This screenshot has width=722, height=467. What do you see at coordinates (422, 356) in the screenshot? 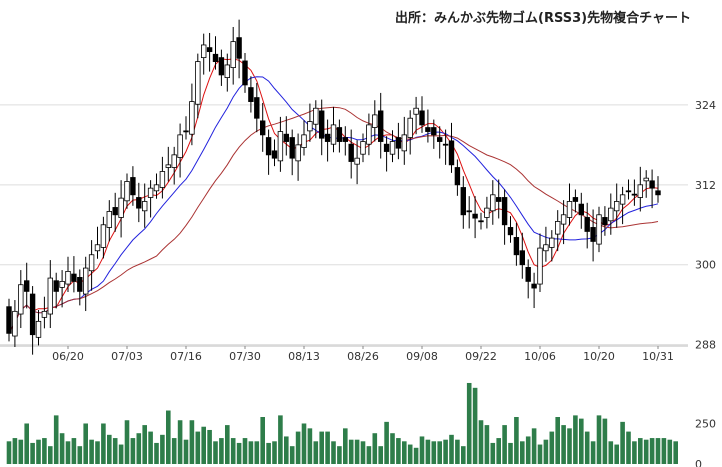
I see `x-tick-label: 09/08` at bounding box center [422, 356].